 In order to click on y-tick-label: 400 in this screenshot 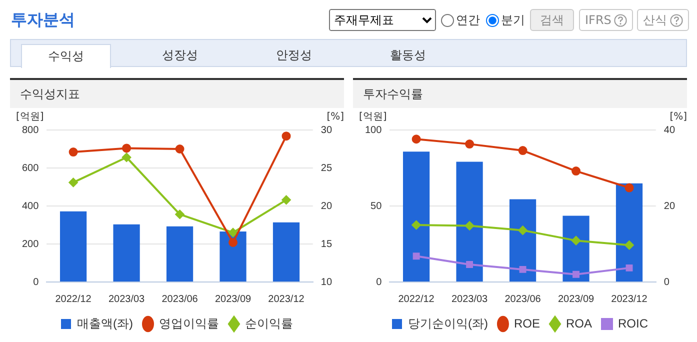, I will do `click(31, 206)`.